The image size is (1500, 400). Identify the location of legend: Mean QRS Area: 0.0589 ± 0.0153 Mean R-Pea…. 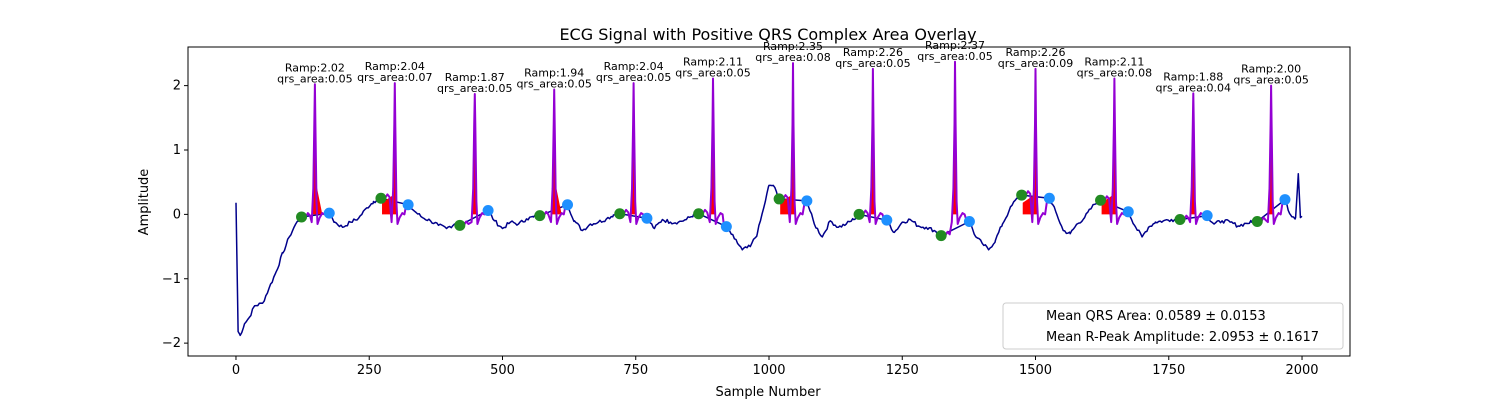
(1173, 326).